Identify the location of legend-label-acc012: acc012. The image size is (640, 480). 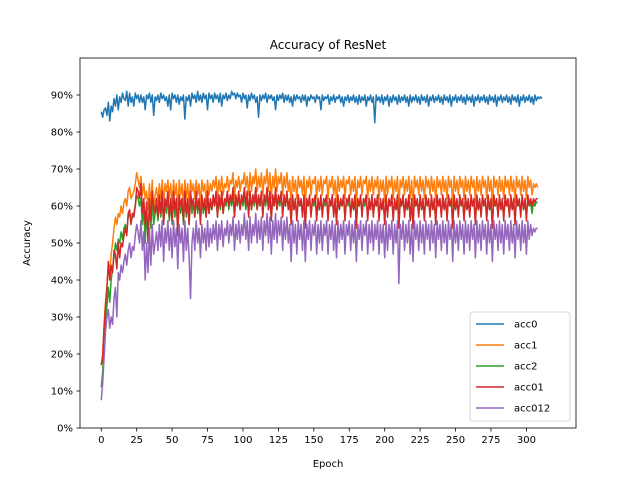
(532, 409).